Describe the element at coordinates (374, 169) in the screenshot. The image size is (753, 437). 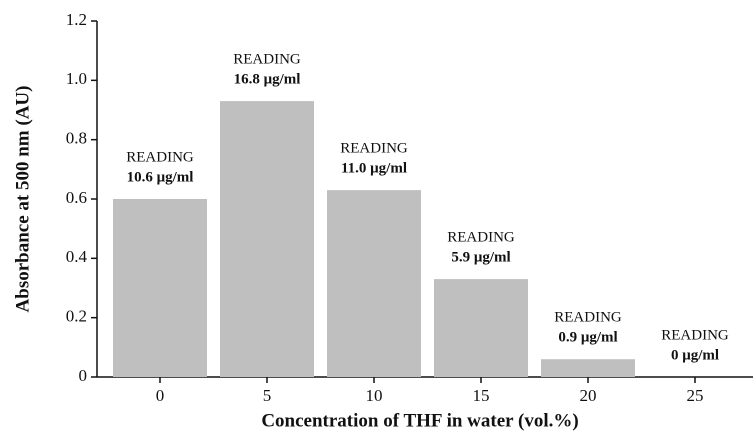
I see `annotation-reading: 11.0 μg/ml` at that location.